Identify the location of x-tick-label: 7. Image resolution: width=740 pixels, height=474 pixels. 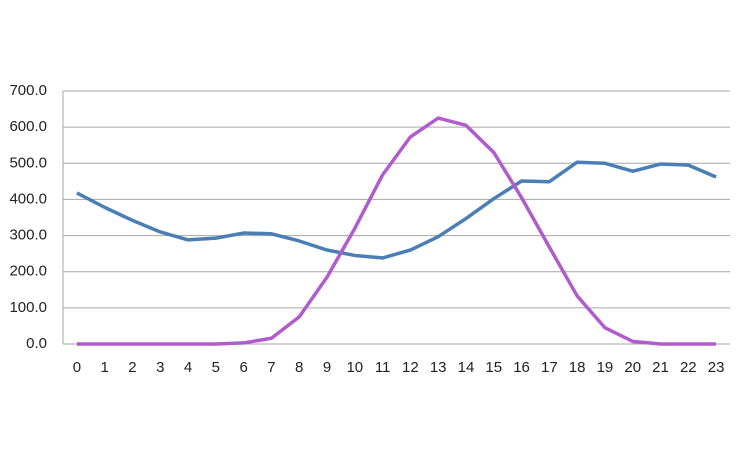
(271, 367).